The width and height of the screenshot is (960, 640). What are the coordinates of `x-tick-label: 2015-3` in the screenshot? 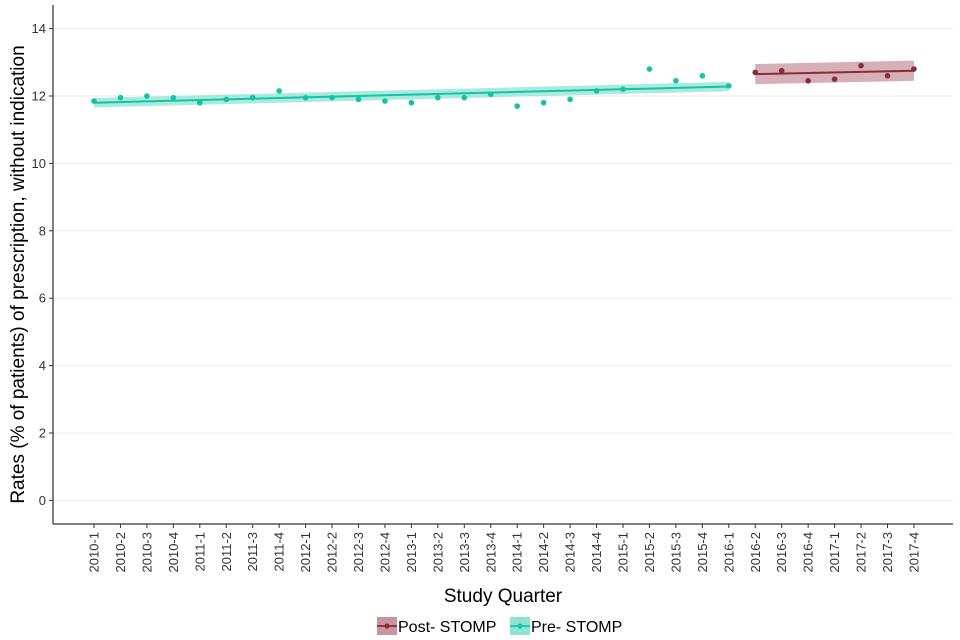 It's located at (675, 552).